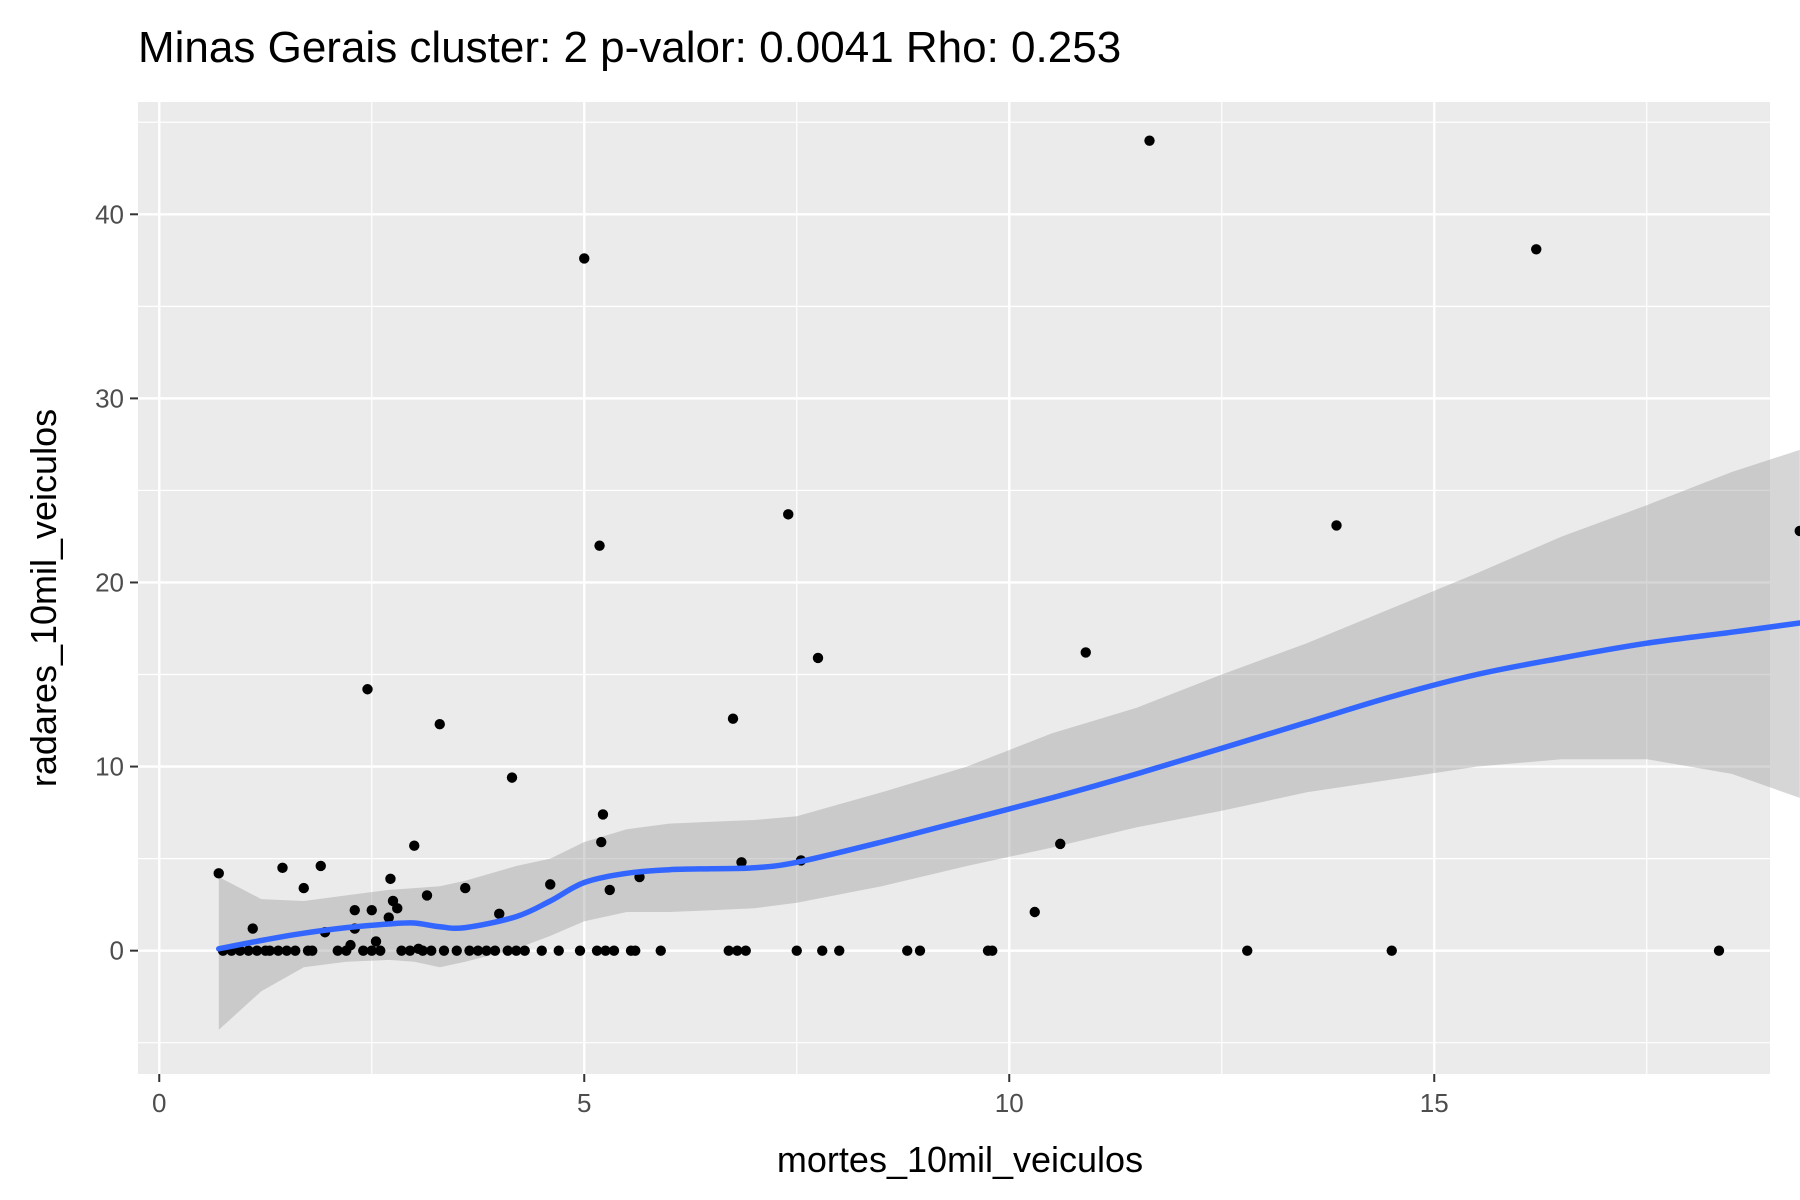  I want to click on x-axis-title: mortes_10mil_veiculos, so click(960, 1159).